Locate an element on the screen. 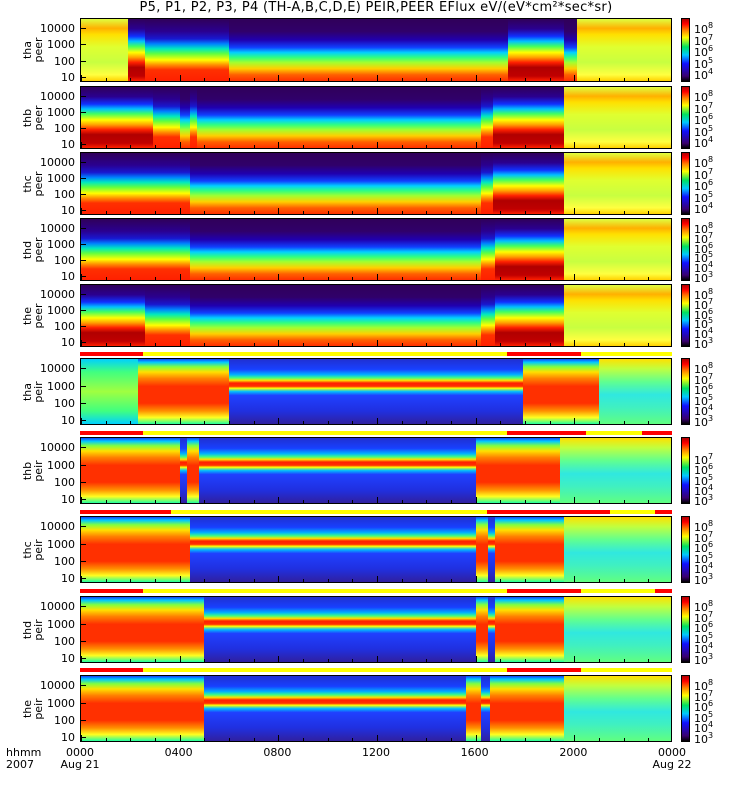  instrument-name: peer is located at coordinates (38, 183).